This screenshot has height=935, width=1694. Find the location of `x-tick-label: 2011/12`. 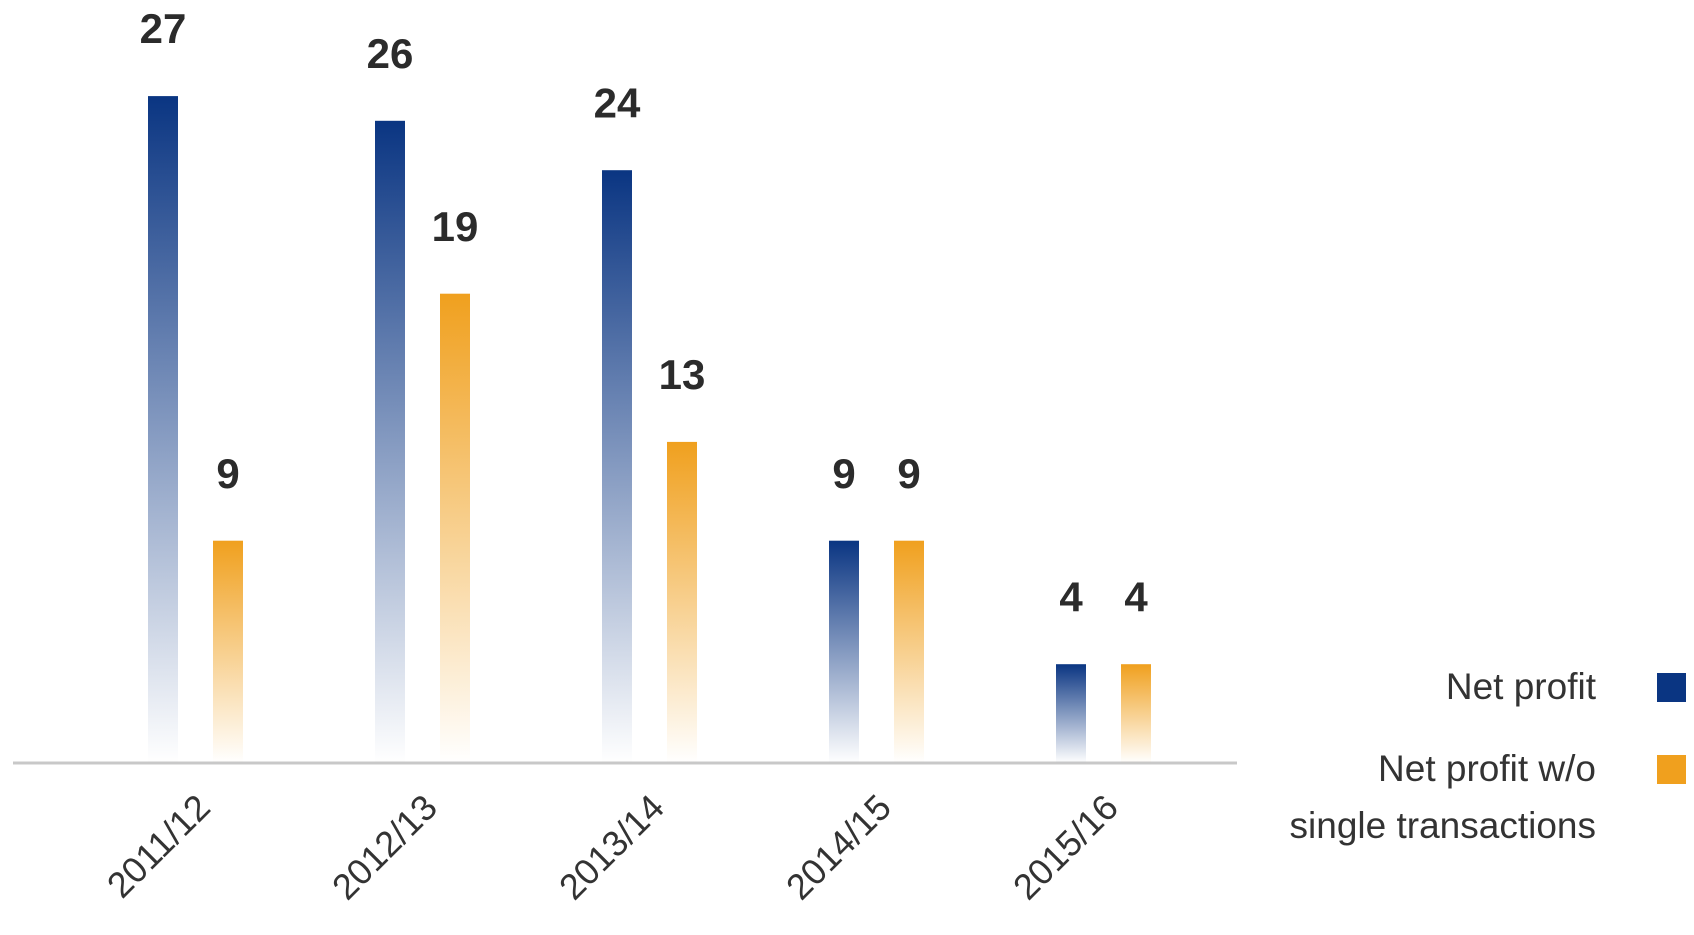

x-tick-label: 2011/12 is located at coordinates (158, 845).